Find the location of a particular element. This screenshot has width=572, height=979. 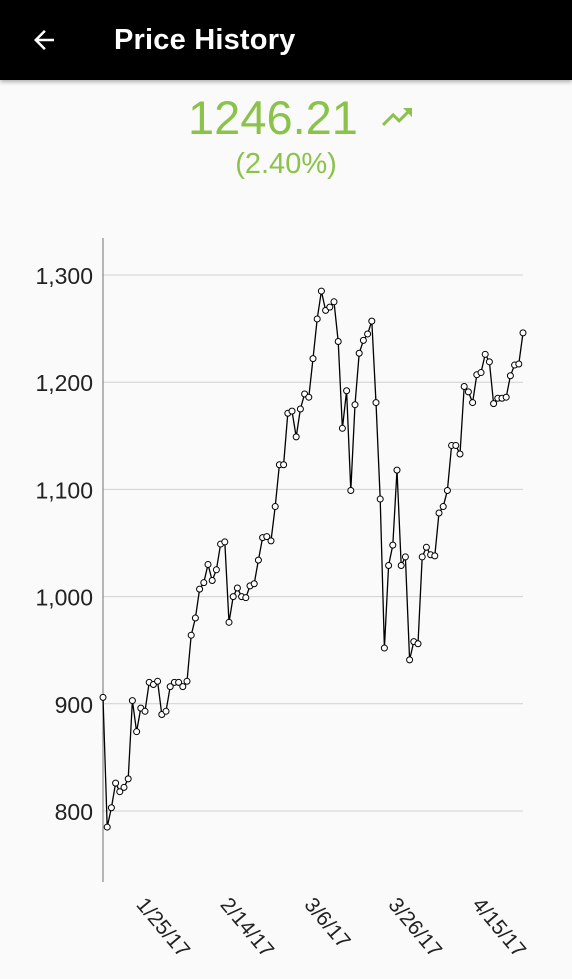

y-tick-label: 1,100 is located at coordinates (64, 490).